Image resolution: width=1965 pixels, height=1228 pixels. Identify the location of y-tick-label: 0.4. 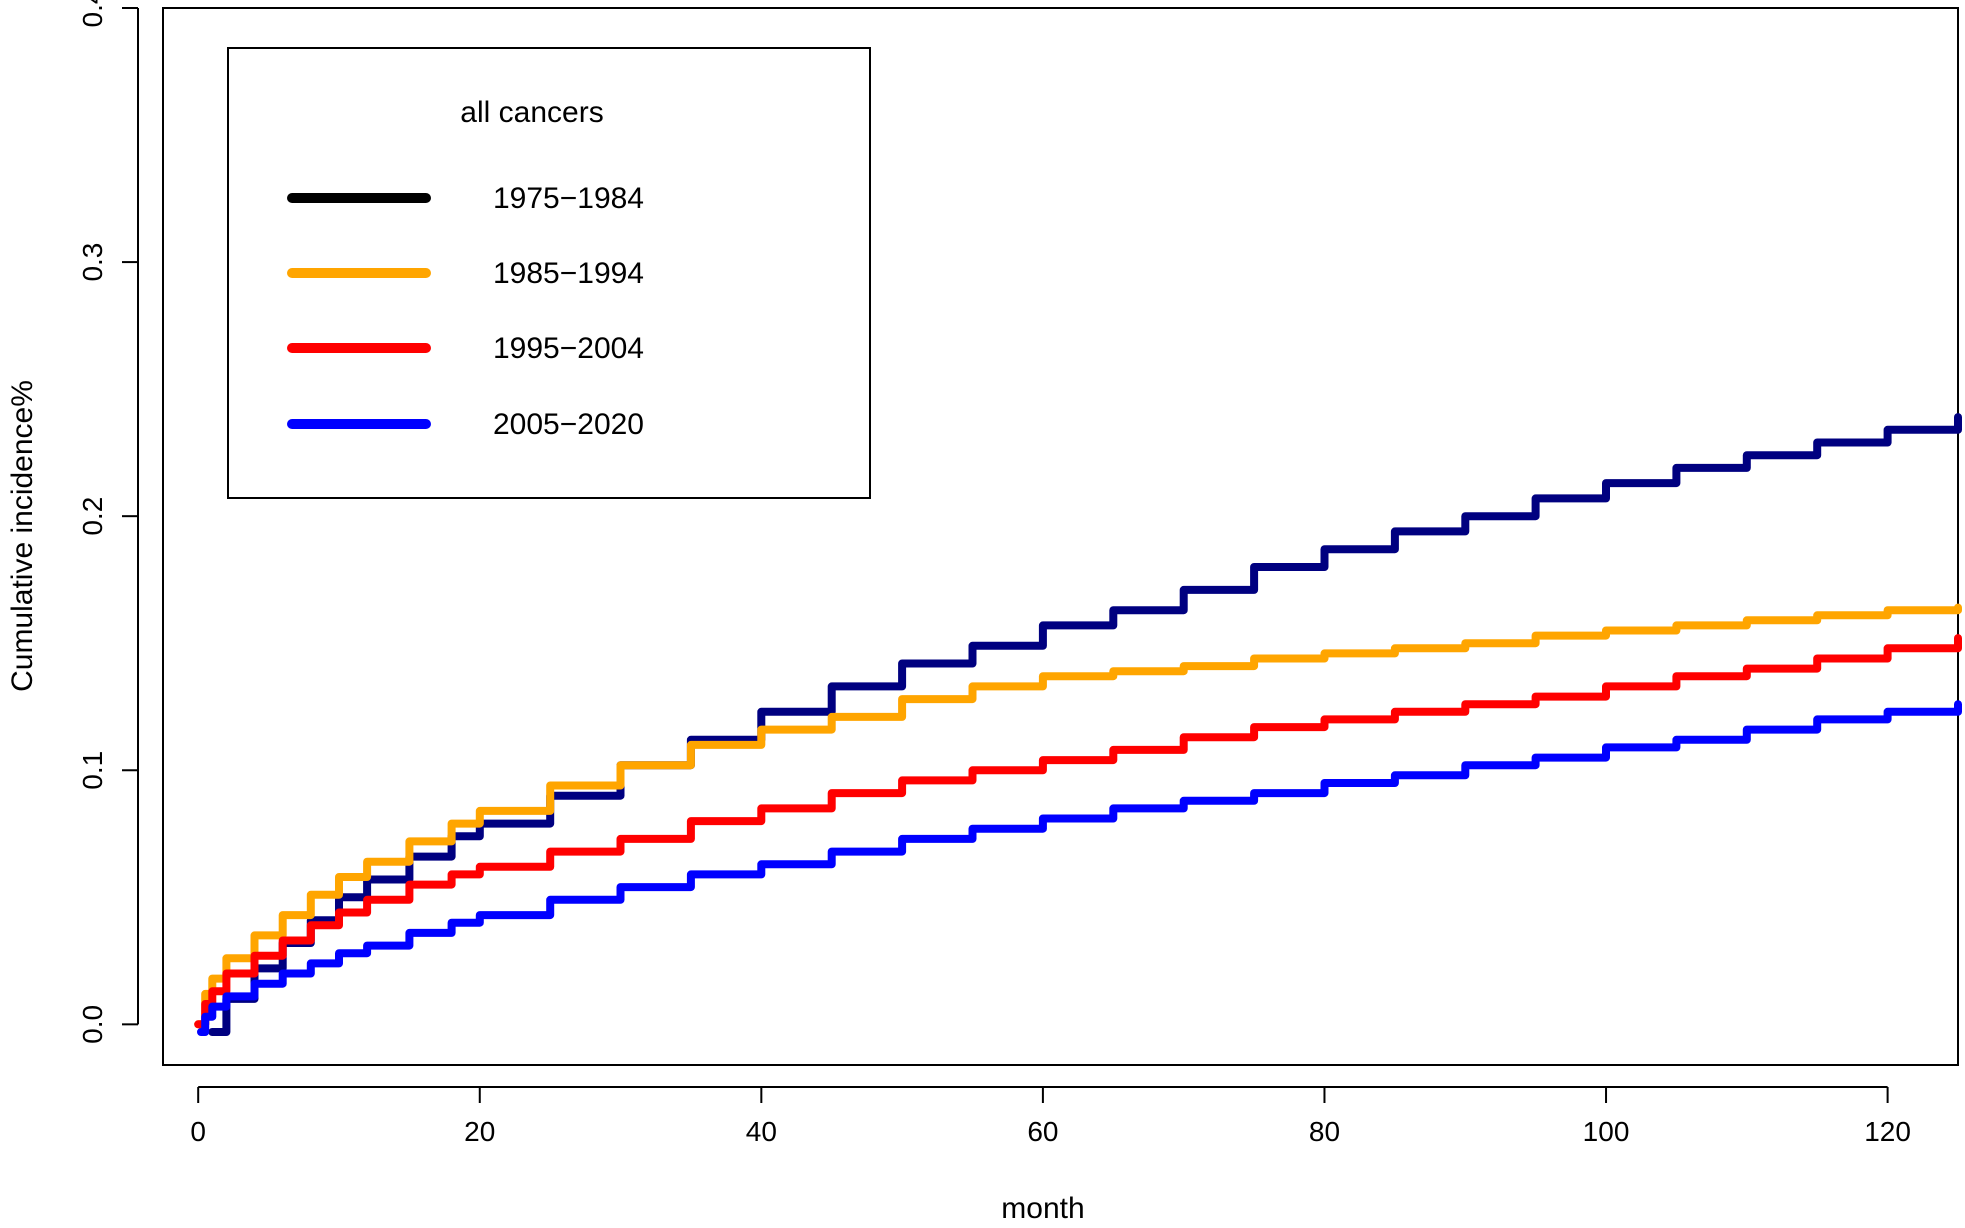
(92, 13).